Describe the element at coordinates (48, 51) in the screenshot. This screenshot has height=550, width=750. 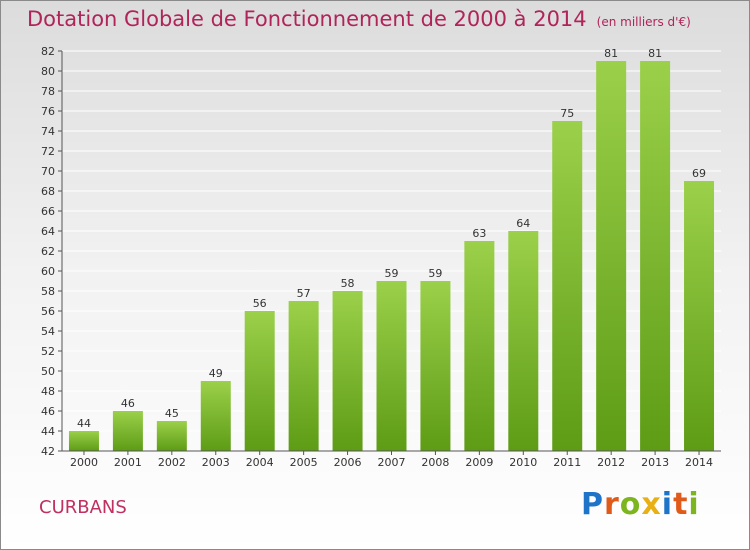
I see `y-tick-label: 82` at that location.